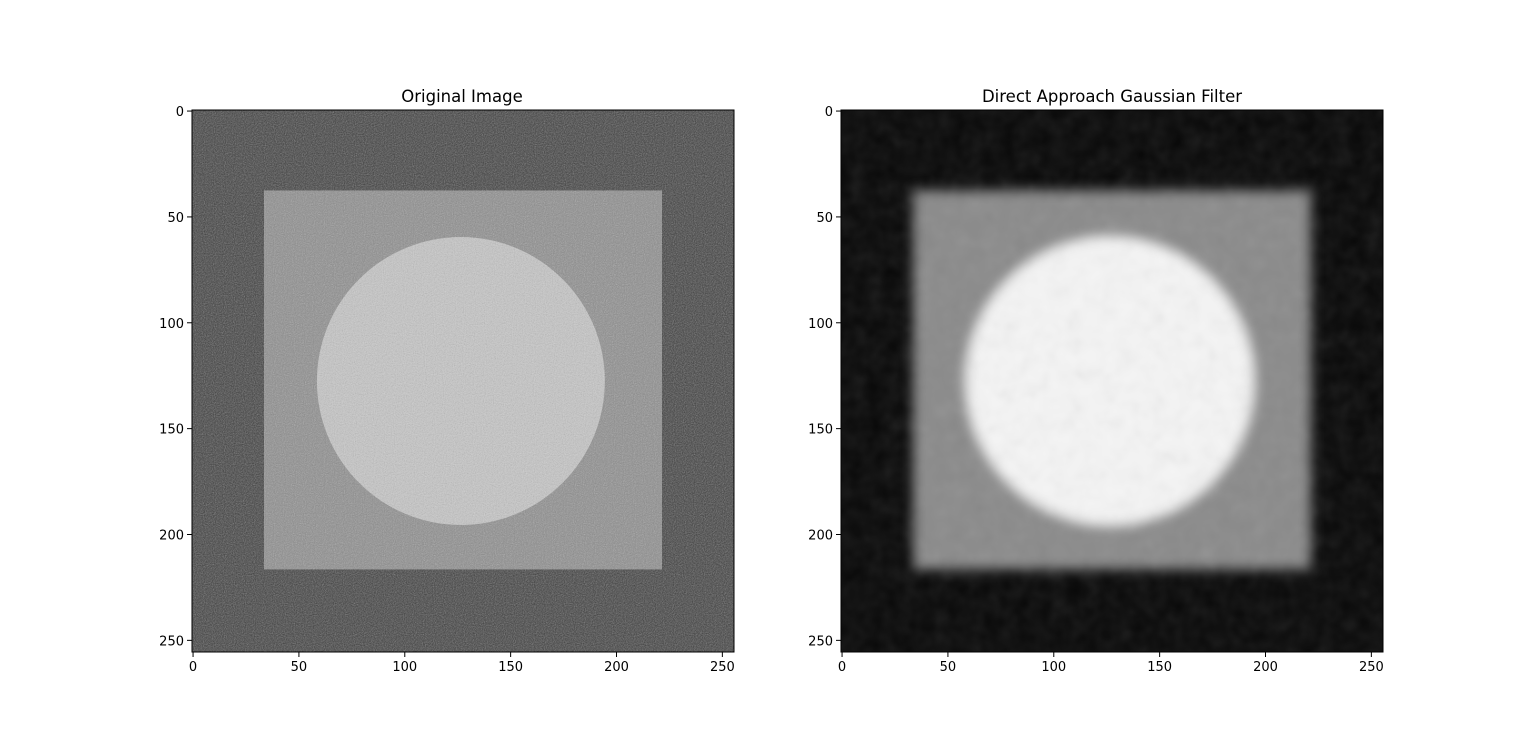 The width and height of the screenshot is (1536, 754). I want to click on chart-title: Direct Approach Gaussian Filter, so click(1112, 96).